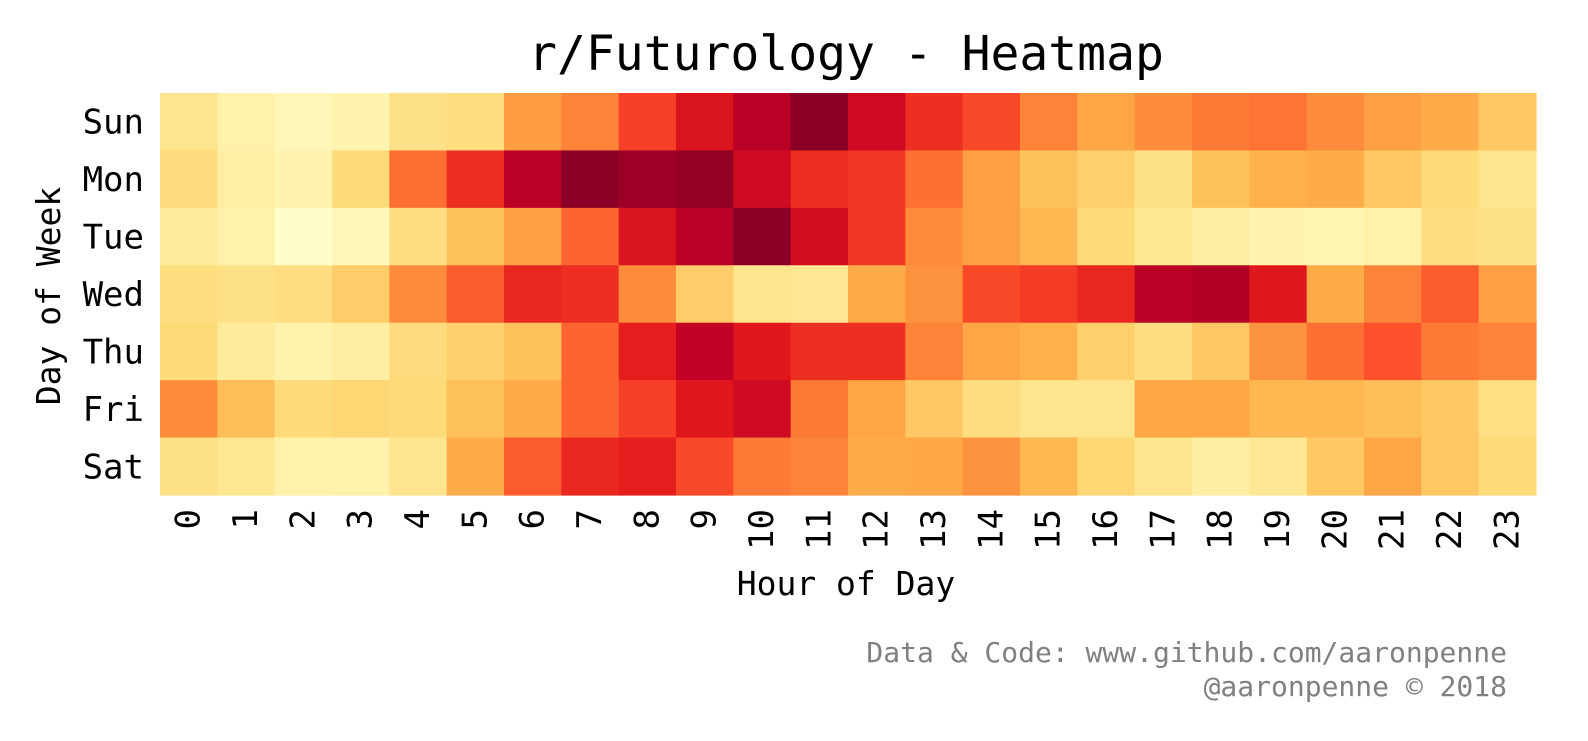  I want to click on chart-title: r/Futurology - Heatmap, so click(846, 54).